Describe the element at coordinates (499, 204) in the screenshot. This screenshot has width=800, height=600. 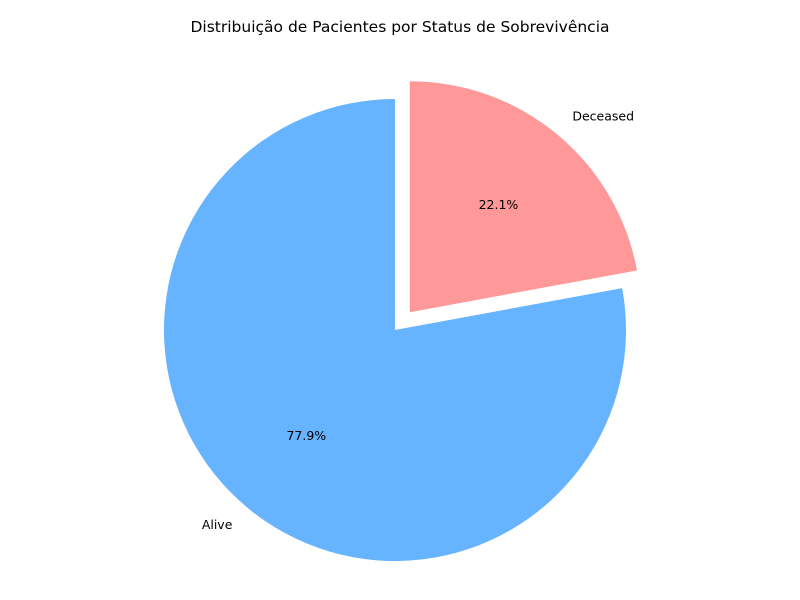
I see `pct-label-deceased: 22.1%` at that location.